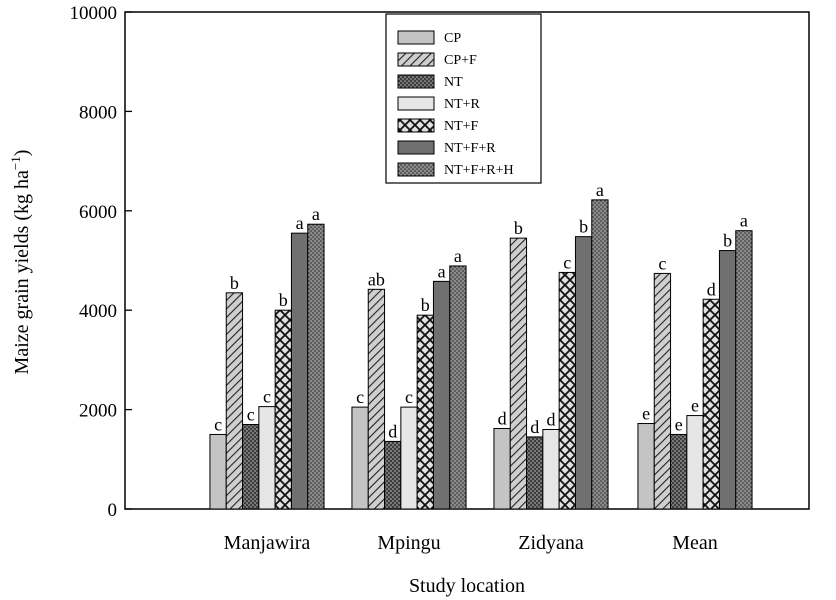  Describe the element at coordinates (551, 543) in the screenshot. I see `x-tick-label: Zidyana` at that location.